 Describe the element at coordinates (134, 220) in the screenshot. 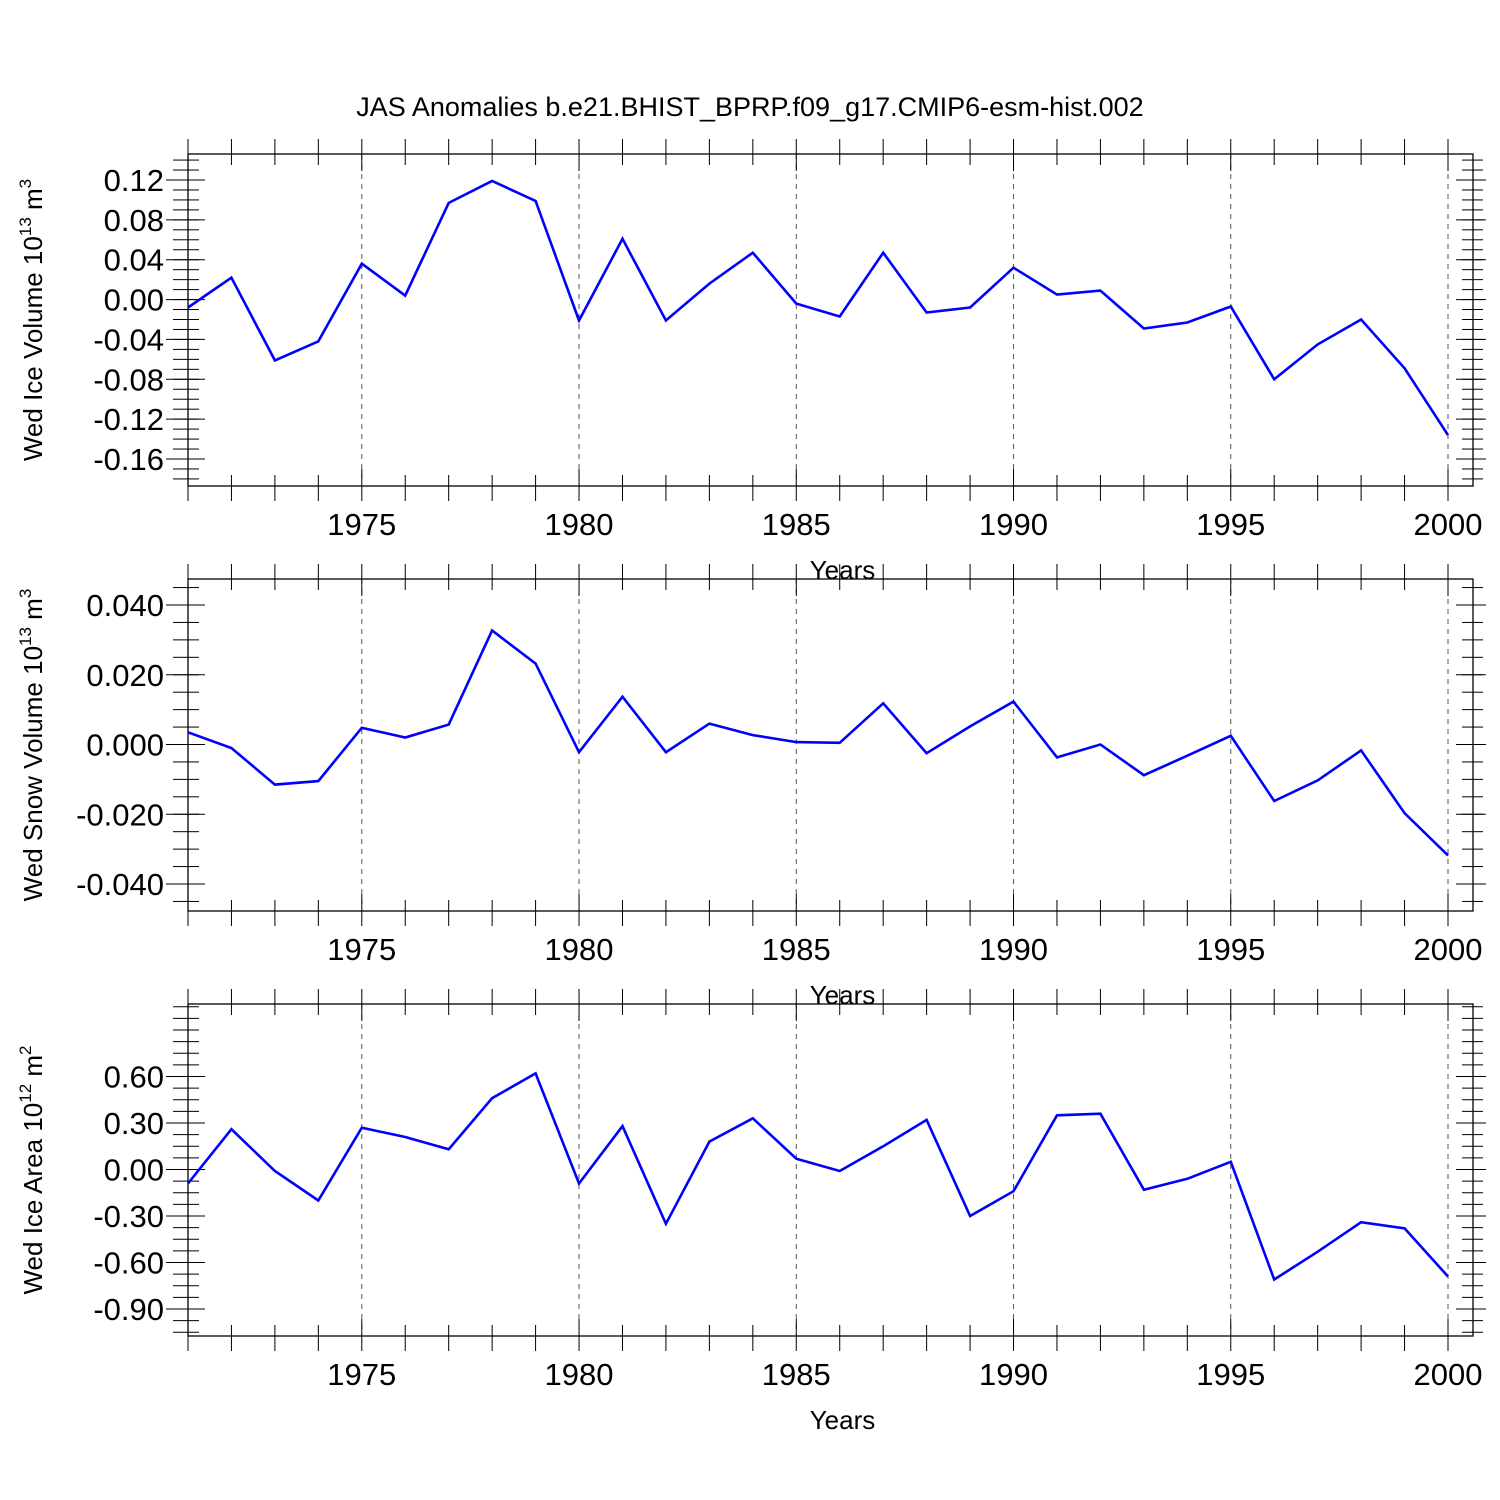

I see `y-tick-label: 0.08` at that location.